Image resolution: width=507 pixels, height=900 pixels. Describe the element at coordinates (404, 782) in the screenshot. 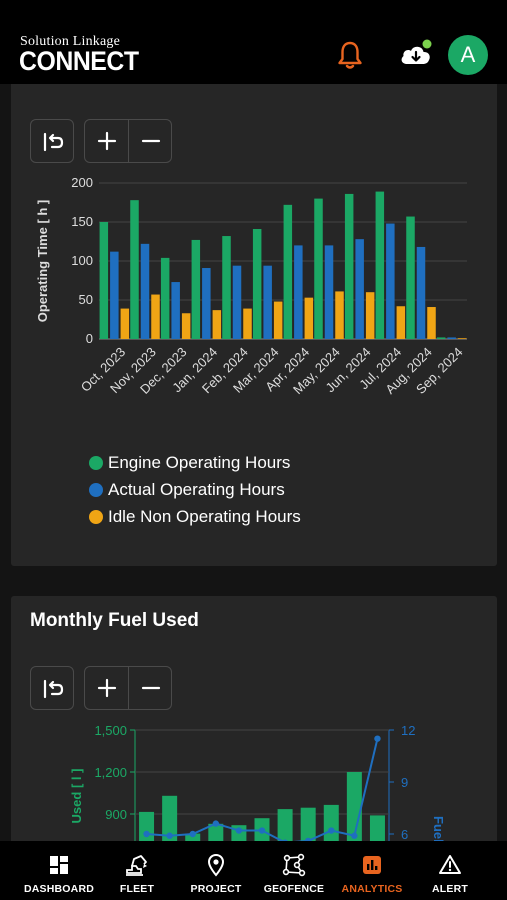

I see `right-tick-label: 9` at that location.